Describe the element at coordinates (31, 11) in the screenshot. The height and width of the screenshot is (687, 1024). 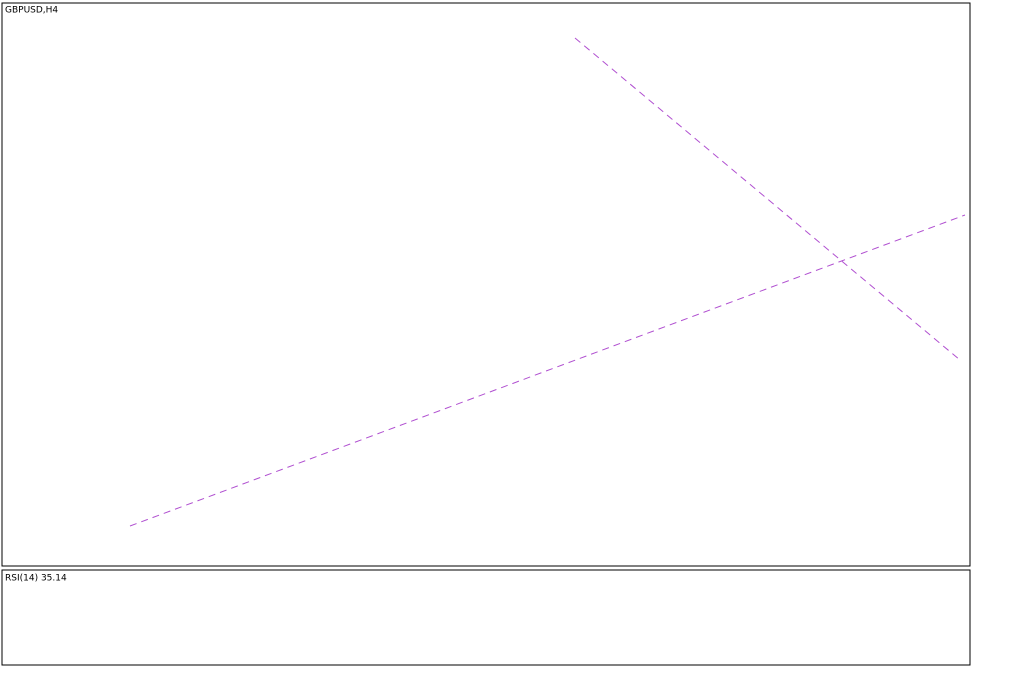
I see `chart-title: GBPUSD,H4` at that location.